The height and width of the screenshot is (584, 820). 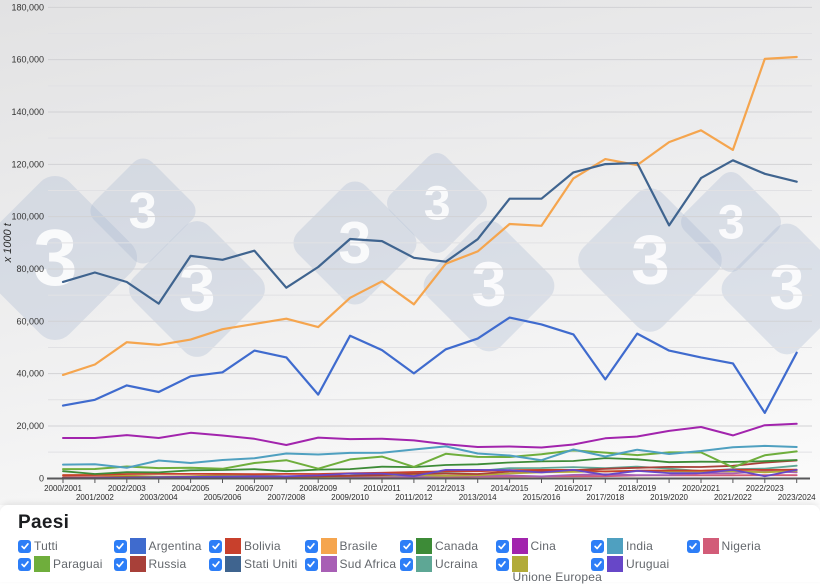 What do you see at coordinates (254, 488) in the screenshot?
I see `x-axis-tick-label: 2006/2007` at bounding box center [254, 488].